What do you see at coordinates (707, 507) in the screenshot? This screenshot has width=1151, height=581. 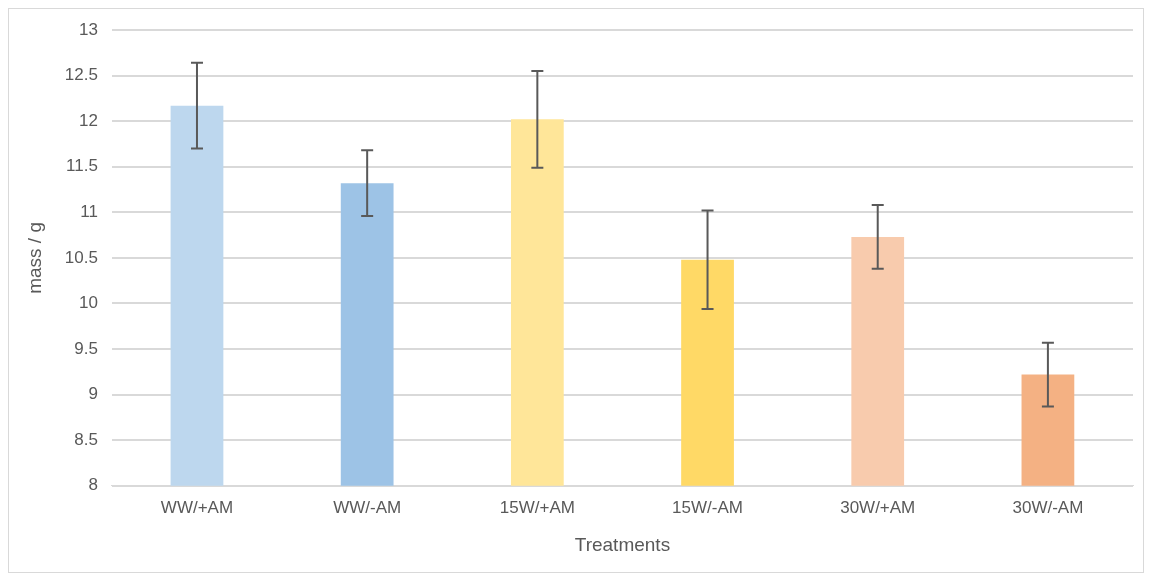 I see `x-tick-label: 15W/-AM` at bounding box center [707, 507].